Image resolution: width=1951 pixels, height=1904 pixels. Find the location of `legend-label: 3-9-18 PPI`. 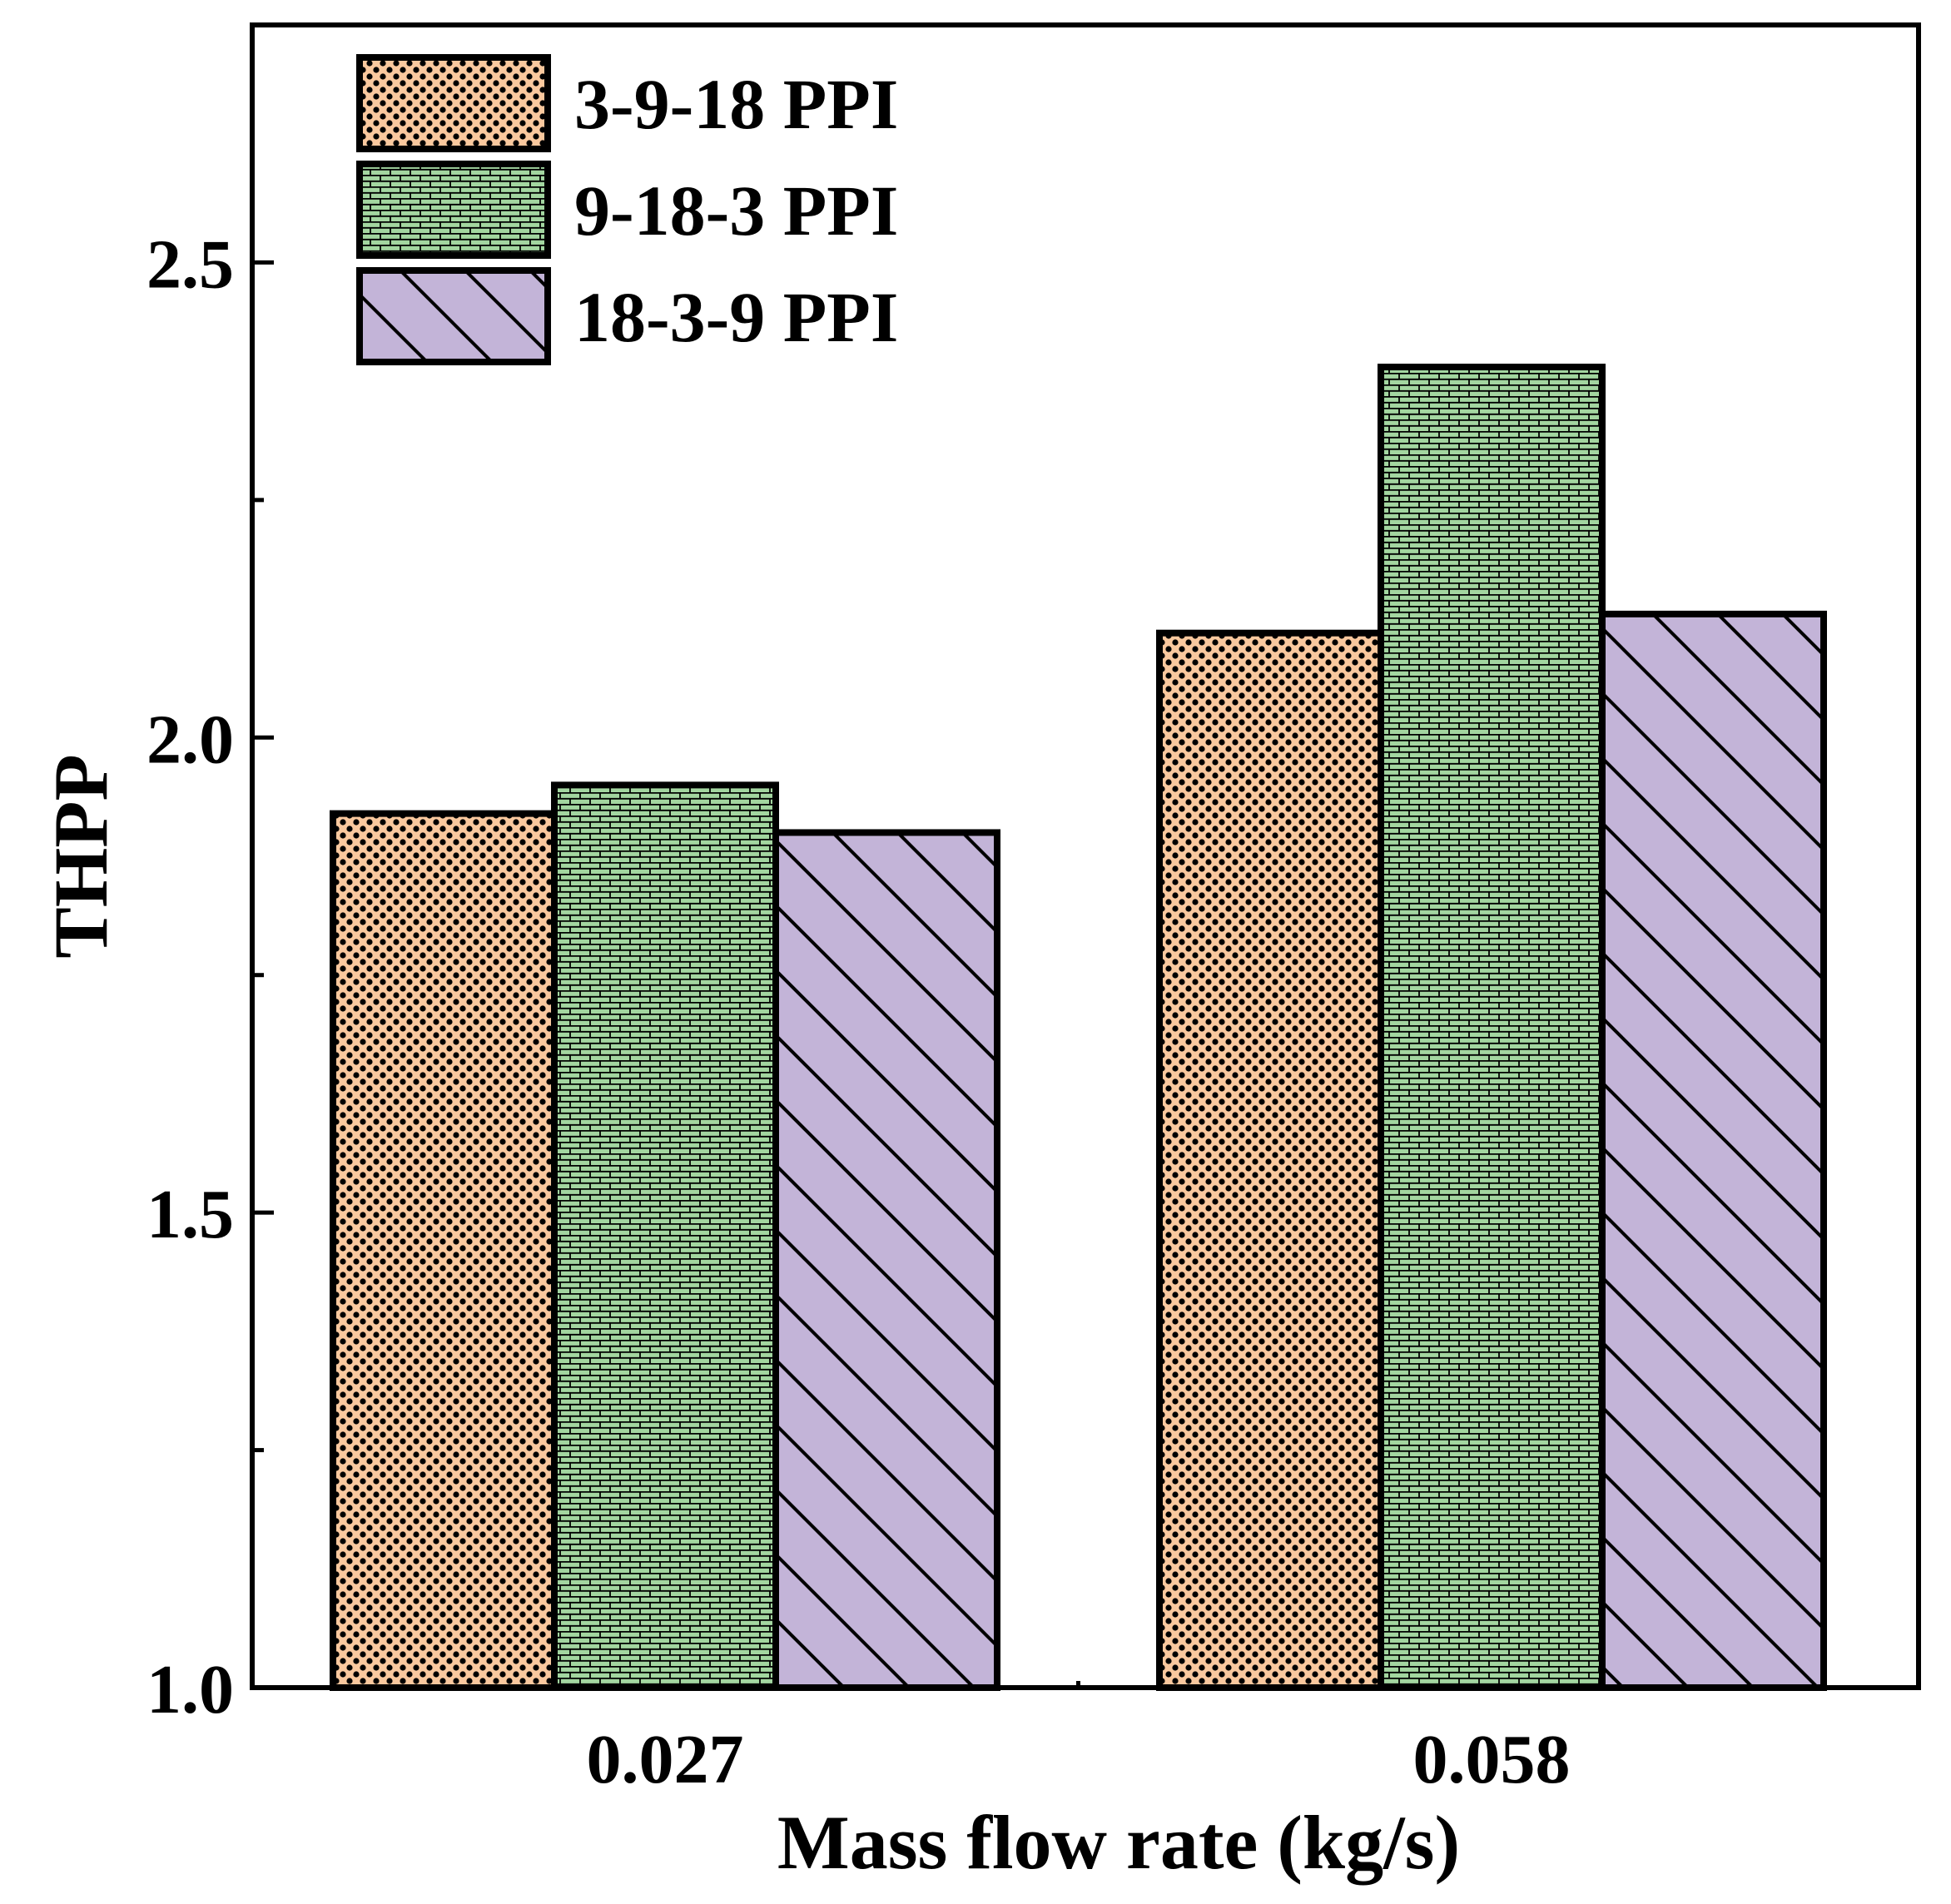

legend-label: 3-9-18 PPI is located at coordinates (736, 104).